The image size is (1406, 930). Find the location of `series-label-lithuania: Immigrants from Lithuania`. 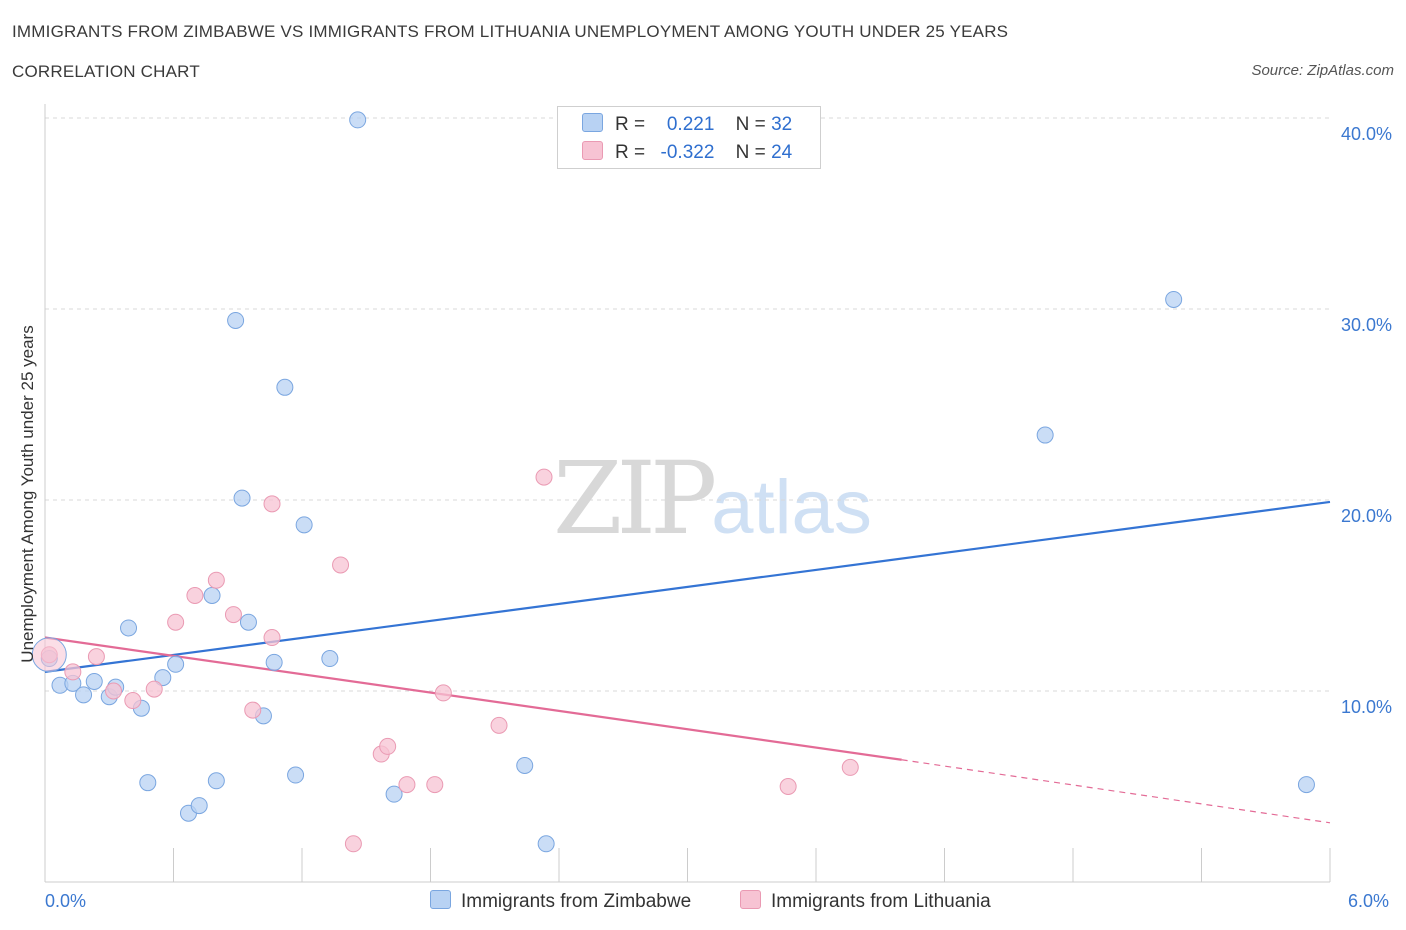

series-label-lithuania: Immigrants from Lithuania is located at coordinates (881, 901).